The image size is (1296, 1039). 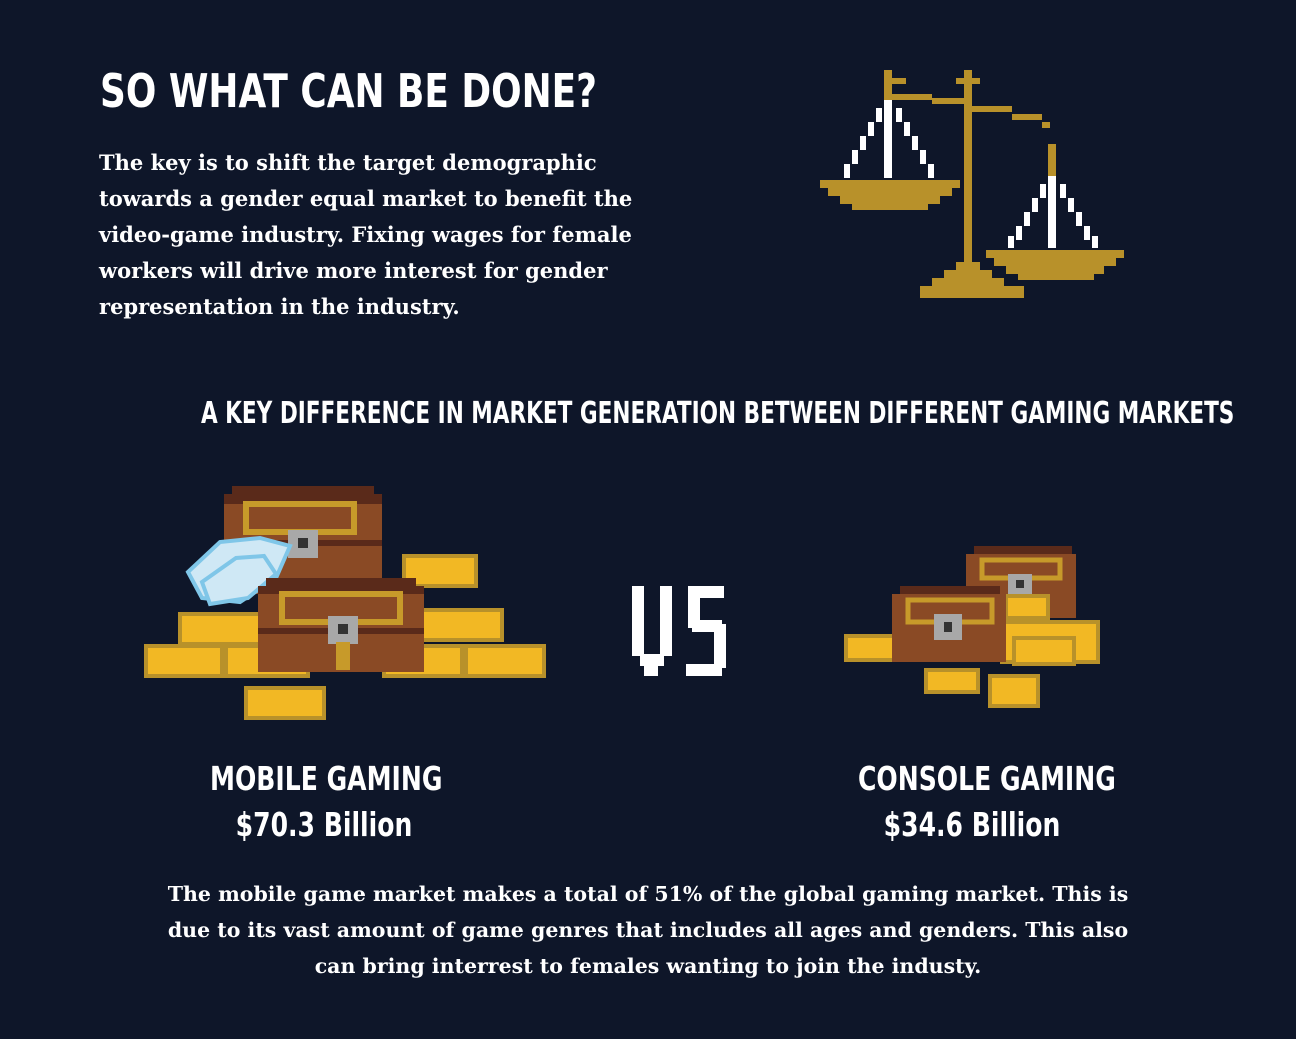 I want to click on console-gaming-name: CONSOLE GAMING, so click(x=987, y=778).